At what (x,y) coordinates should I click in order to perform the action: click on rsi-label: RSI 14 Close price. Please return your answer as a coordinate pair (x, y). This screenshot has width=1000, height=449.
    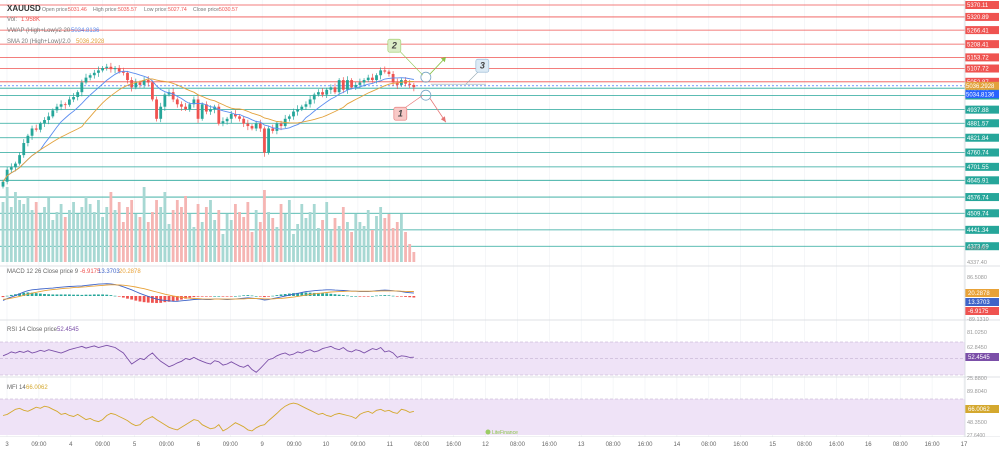
    Looking at the image, I should click on (32, 330).